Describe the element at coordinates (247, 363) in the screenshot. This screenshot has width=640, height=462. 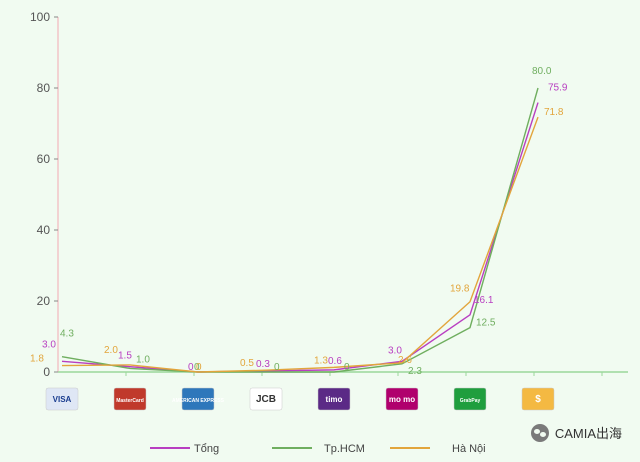
I see `data-label: 0.5` at that location.